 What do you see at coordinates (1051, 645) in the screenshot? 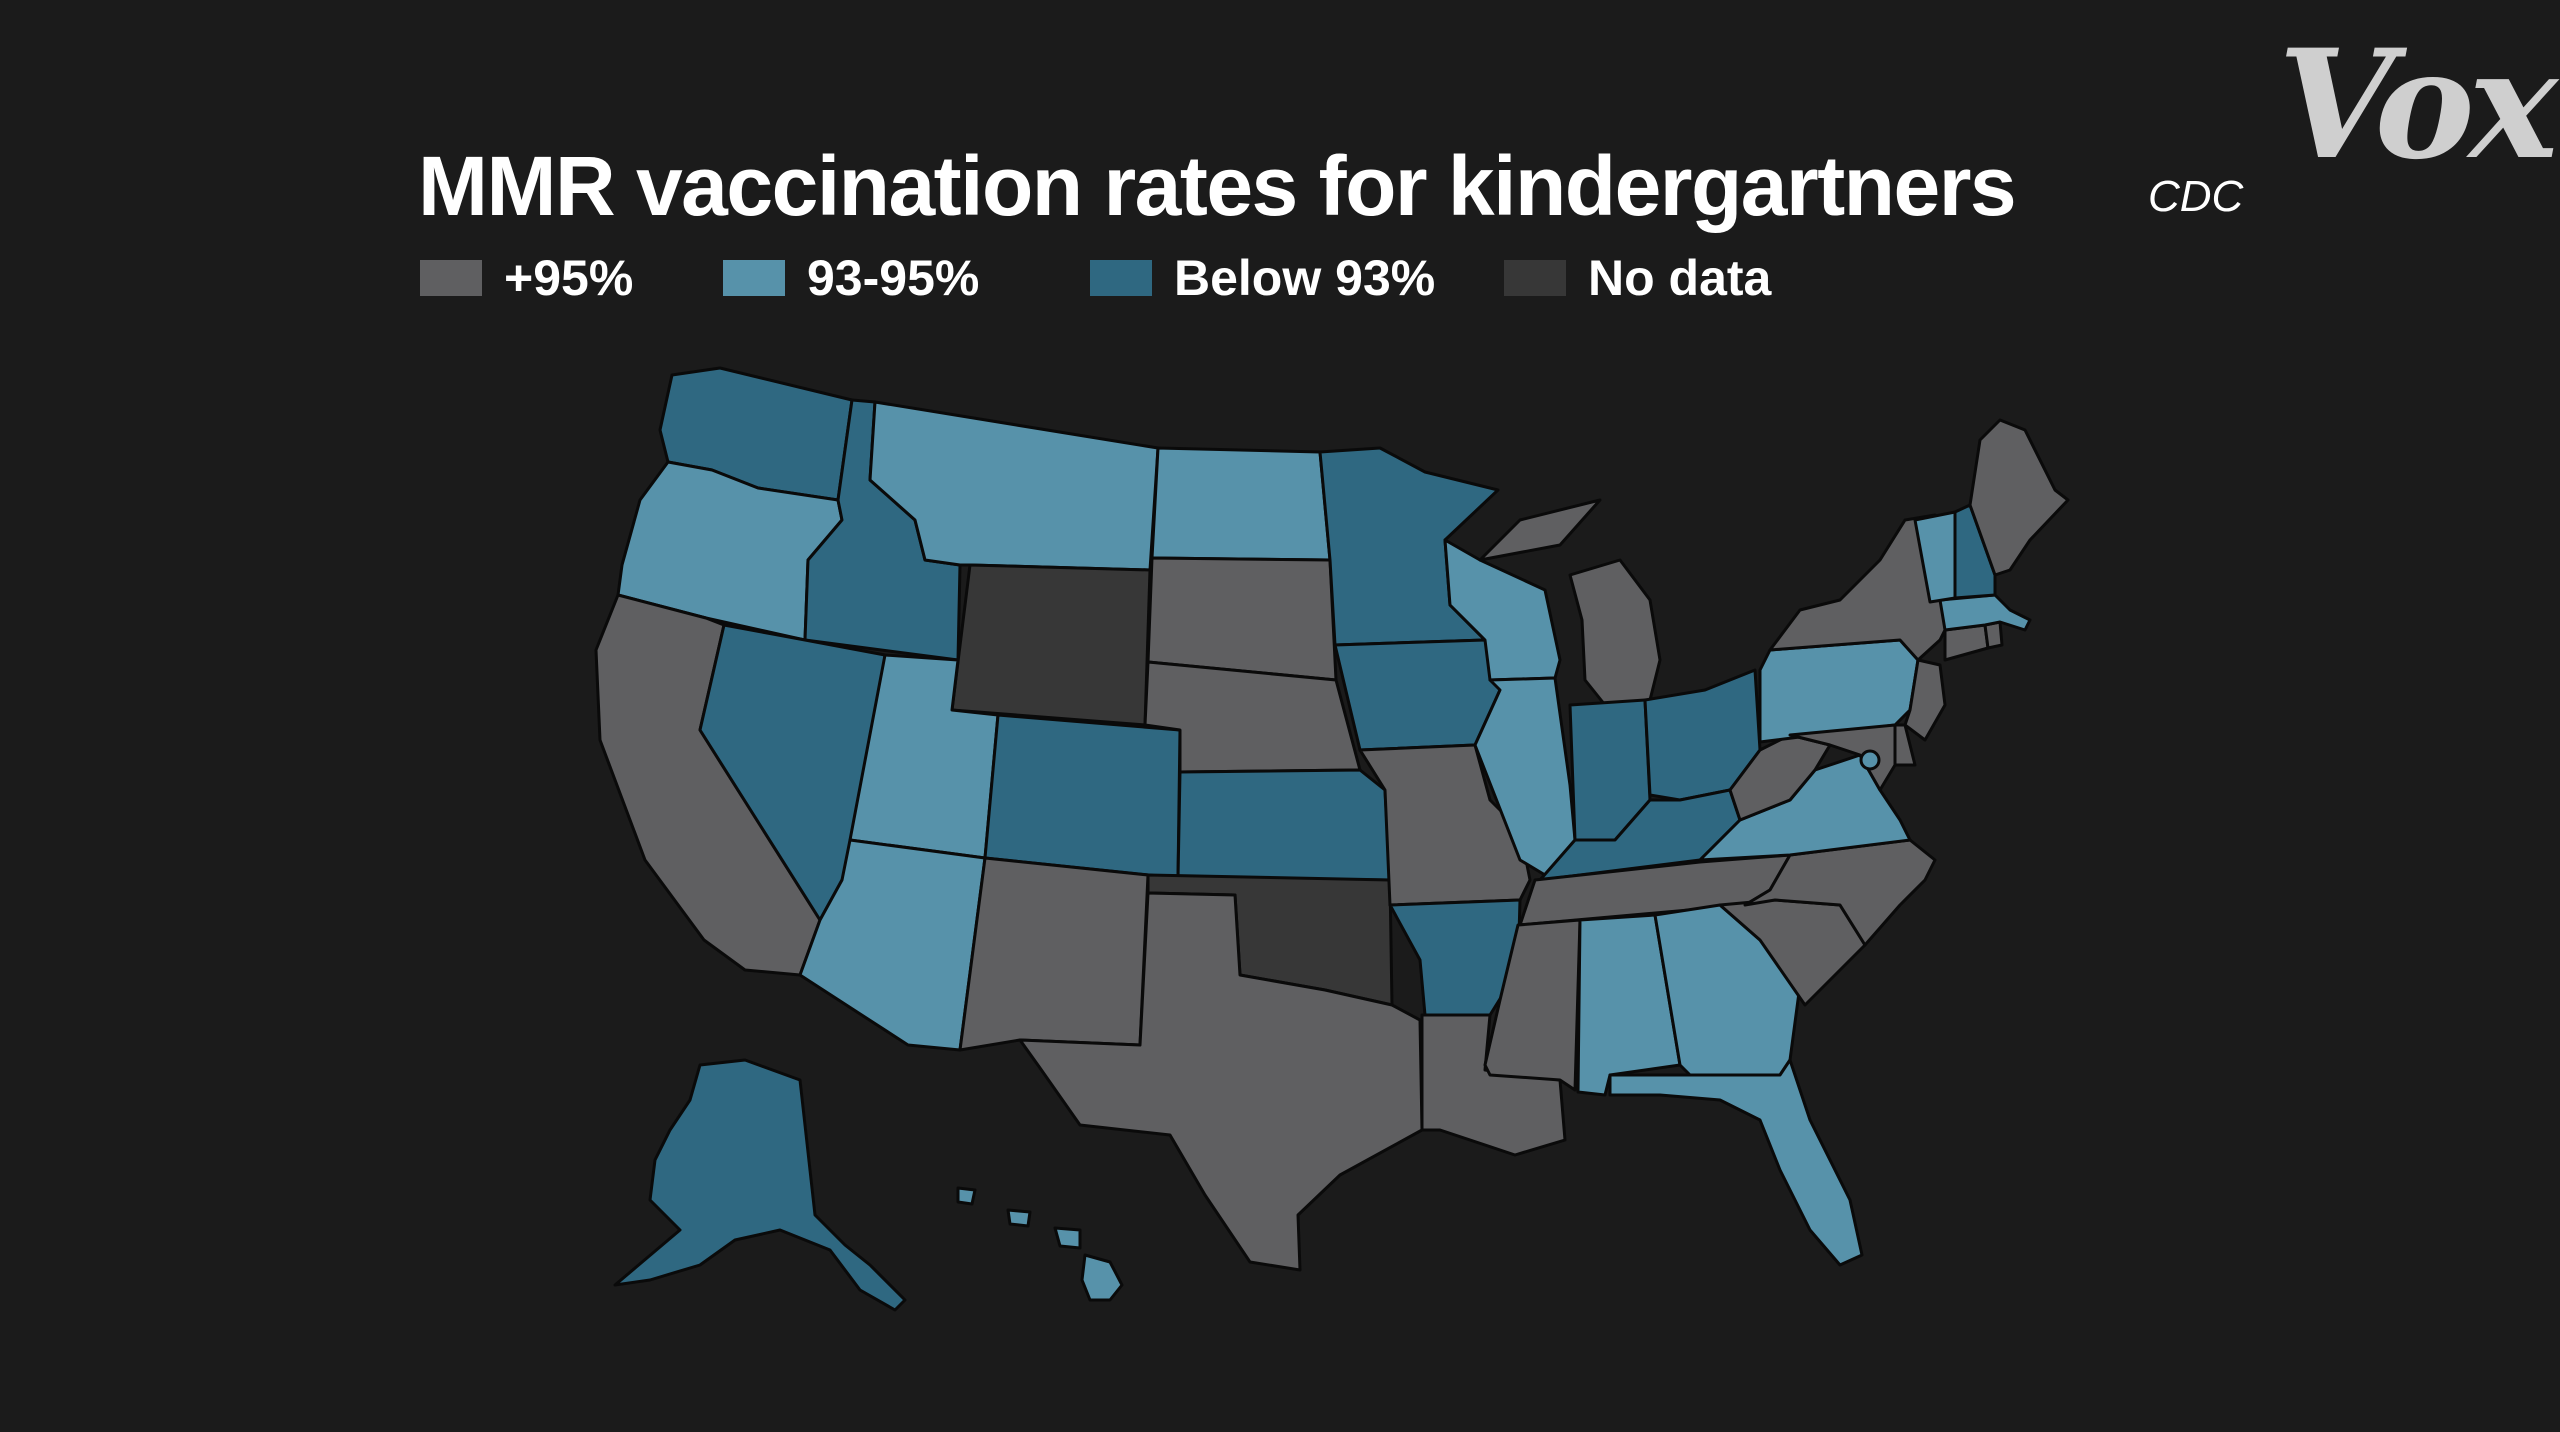
I see `state-wyoming` at bounding box center [1051, 645].